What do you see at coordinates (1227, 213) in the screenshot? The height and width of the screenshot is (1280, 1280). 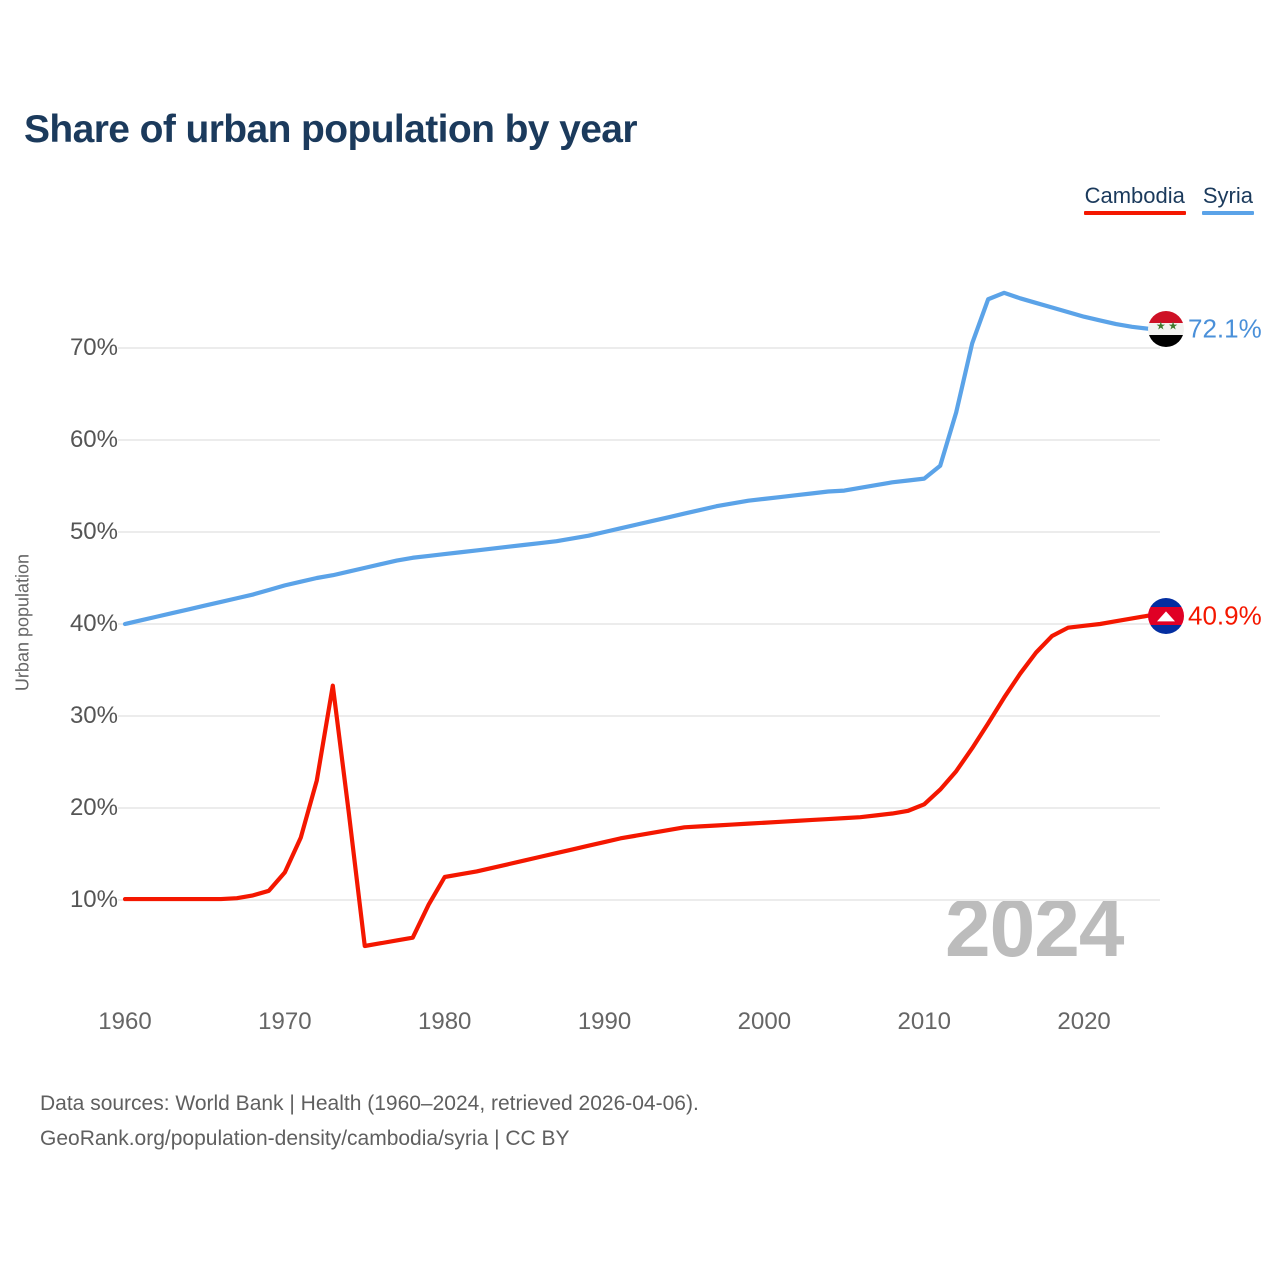 I see `legend-rule-syria` at bounding box center [1227, 213].